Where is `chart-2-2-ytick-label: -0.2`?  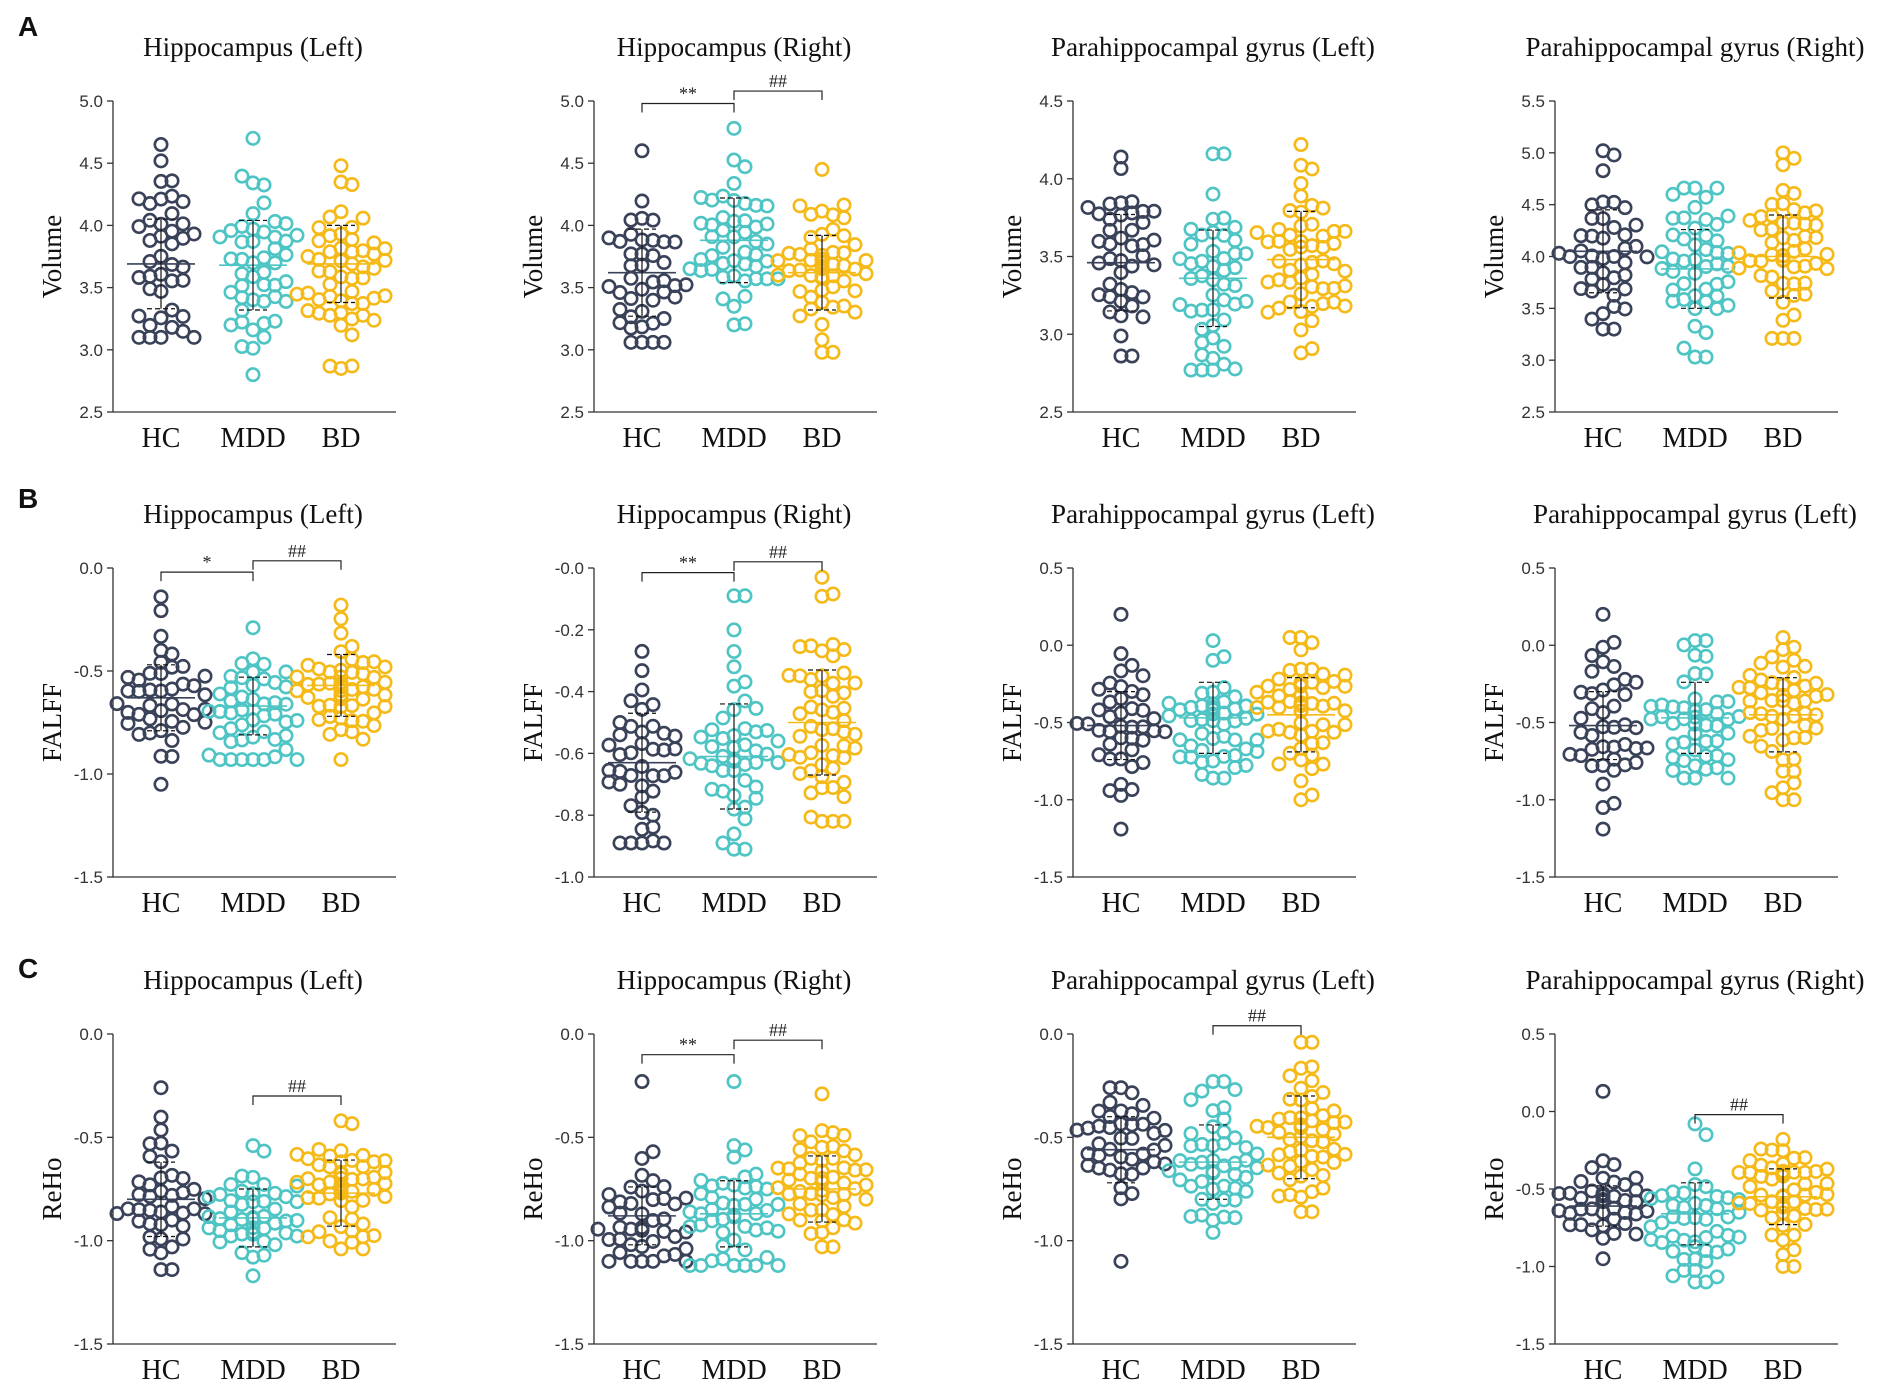 chart-2-2-ytick-label: -0.2 is located at coordinates (569, 630).